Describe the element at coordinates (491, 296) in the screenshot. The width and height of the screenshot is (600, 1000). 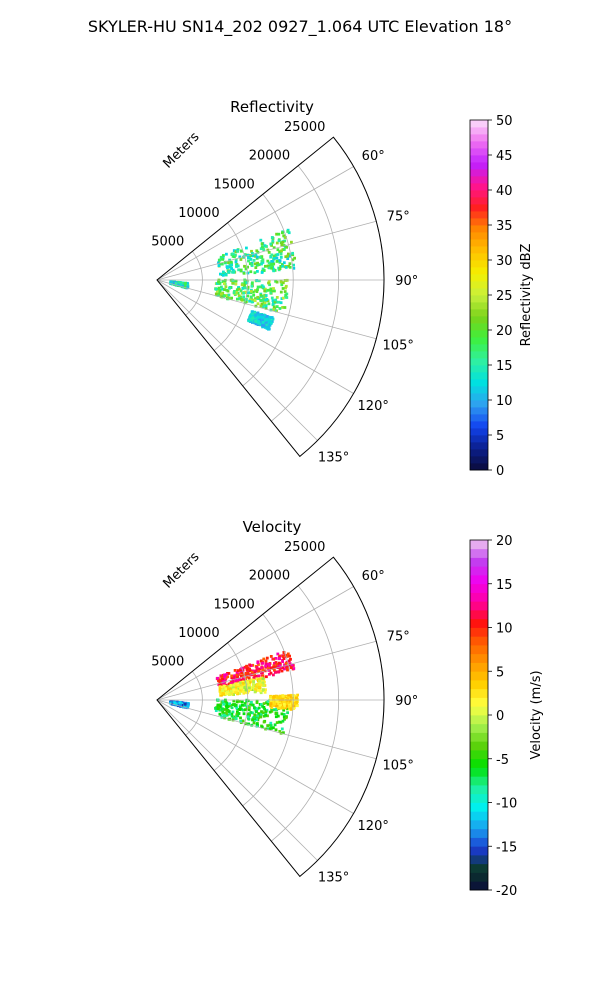
I see `reflectivity-colorbar: 0 5 10 15 20 25 30 35 40 45 50` at that location.